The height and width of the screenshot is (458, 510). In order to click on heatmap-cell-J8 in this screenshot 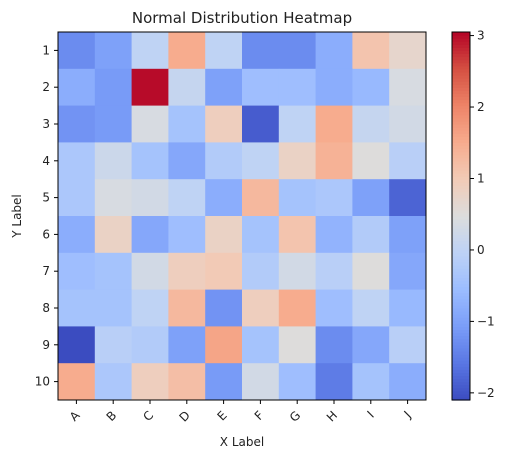, I will do `click(408, 308)`.